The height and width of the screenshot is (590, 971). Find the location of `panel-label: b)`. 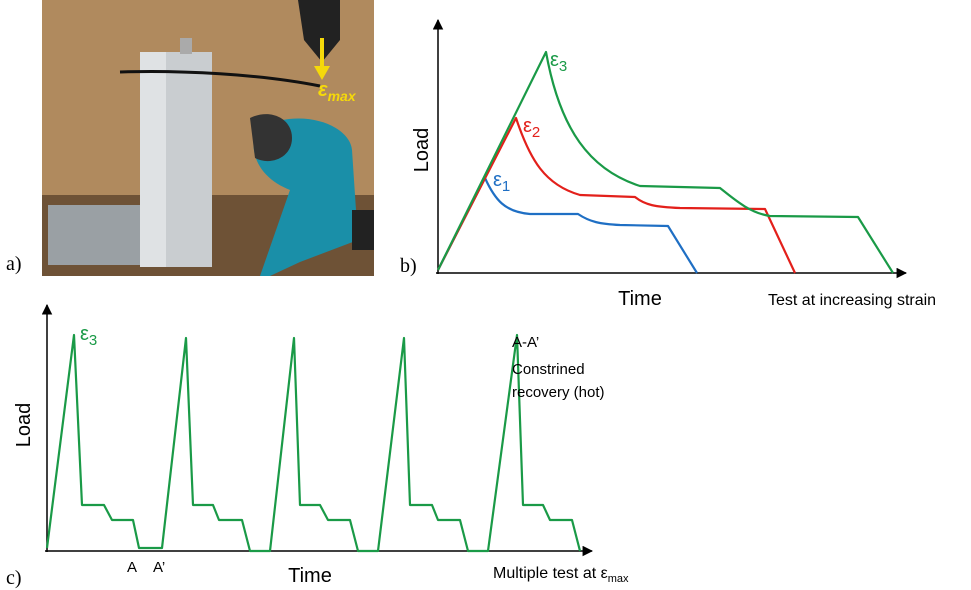

panel-label: b) is located at coordinates (408, 266).